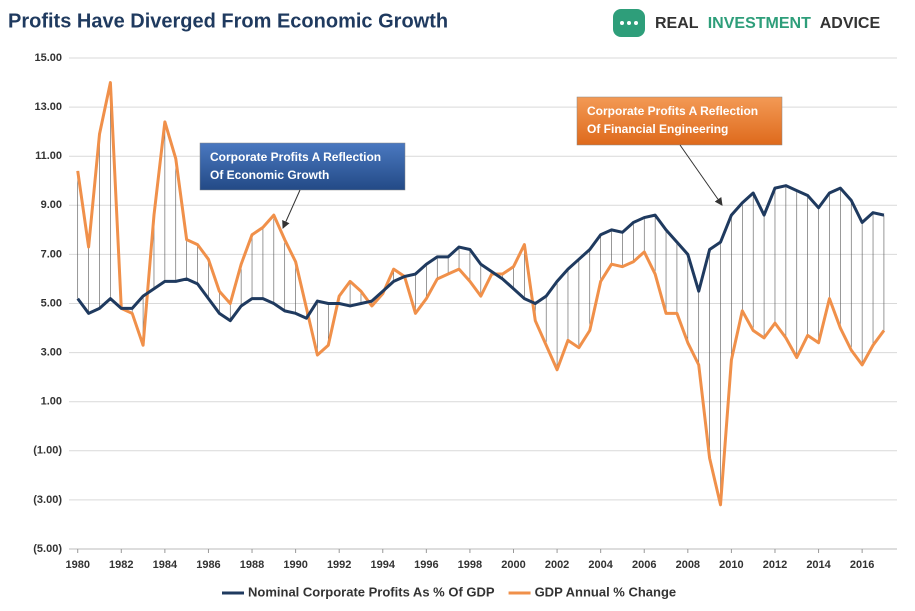 The width and height of the screenshot is (915, 611). What do you see at coordinates (51, 254) in the screenshot?
I see `y-tick-label: 7.00` at bounding box center [51, 254].